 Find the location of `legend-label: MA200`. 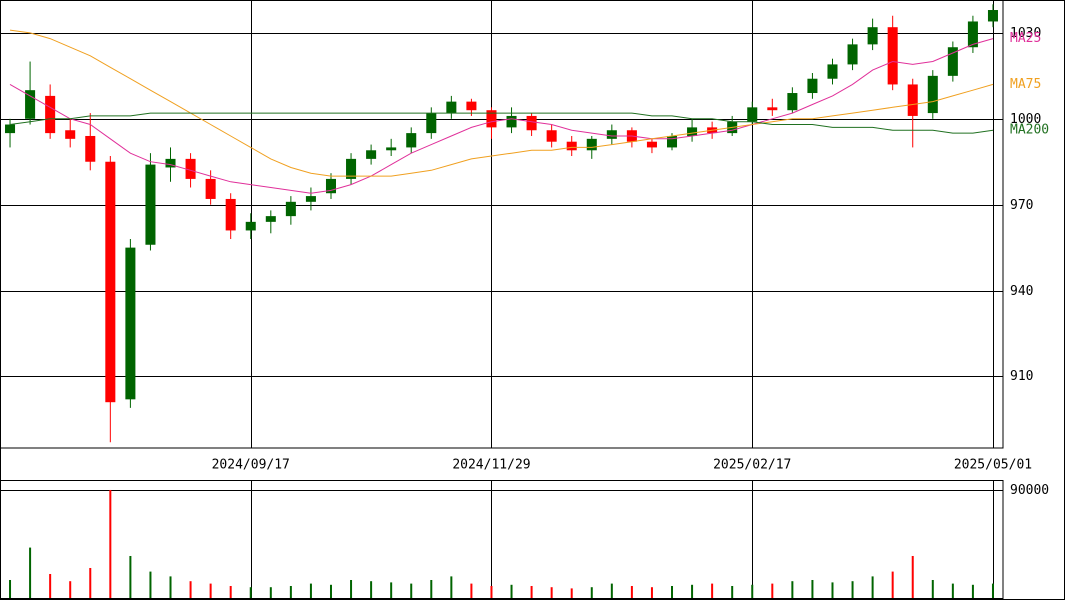

legend-label: MA200 is located at coordinates (1029, 130).